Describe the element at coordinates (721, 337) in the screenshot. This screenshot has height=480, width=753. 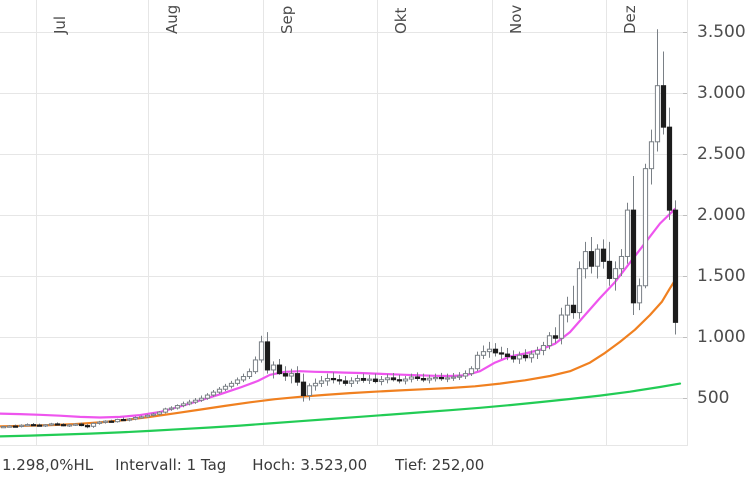
I see `y-axis-tick-1000: 1.000` at that location.